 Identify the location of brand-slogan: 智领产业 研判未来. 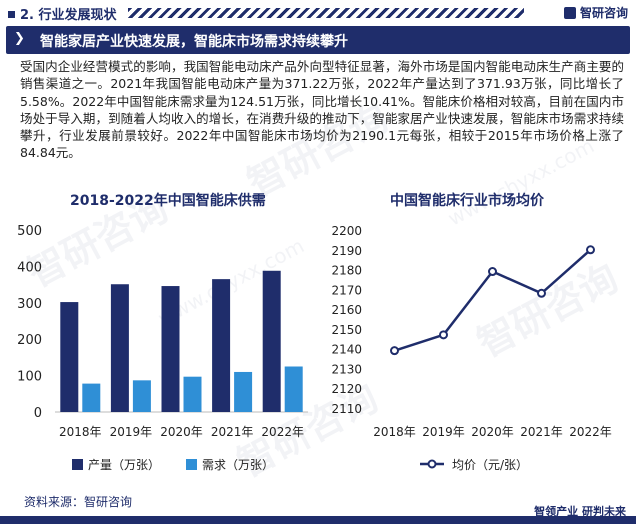
(580, 511).